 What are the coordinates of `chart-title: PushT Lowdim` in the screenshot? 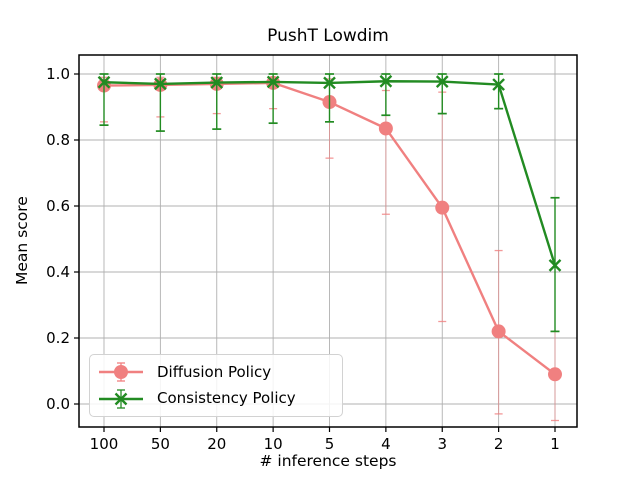 It's located at (328, 36).